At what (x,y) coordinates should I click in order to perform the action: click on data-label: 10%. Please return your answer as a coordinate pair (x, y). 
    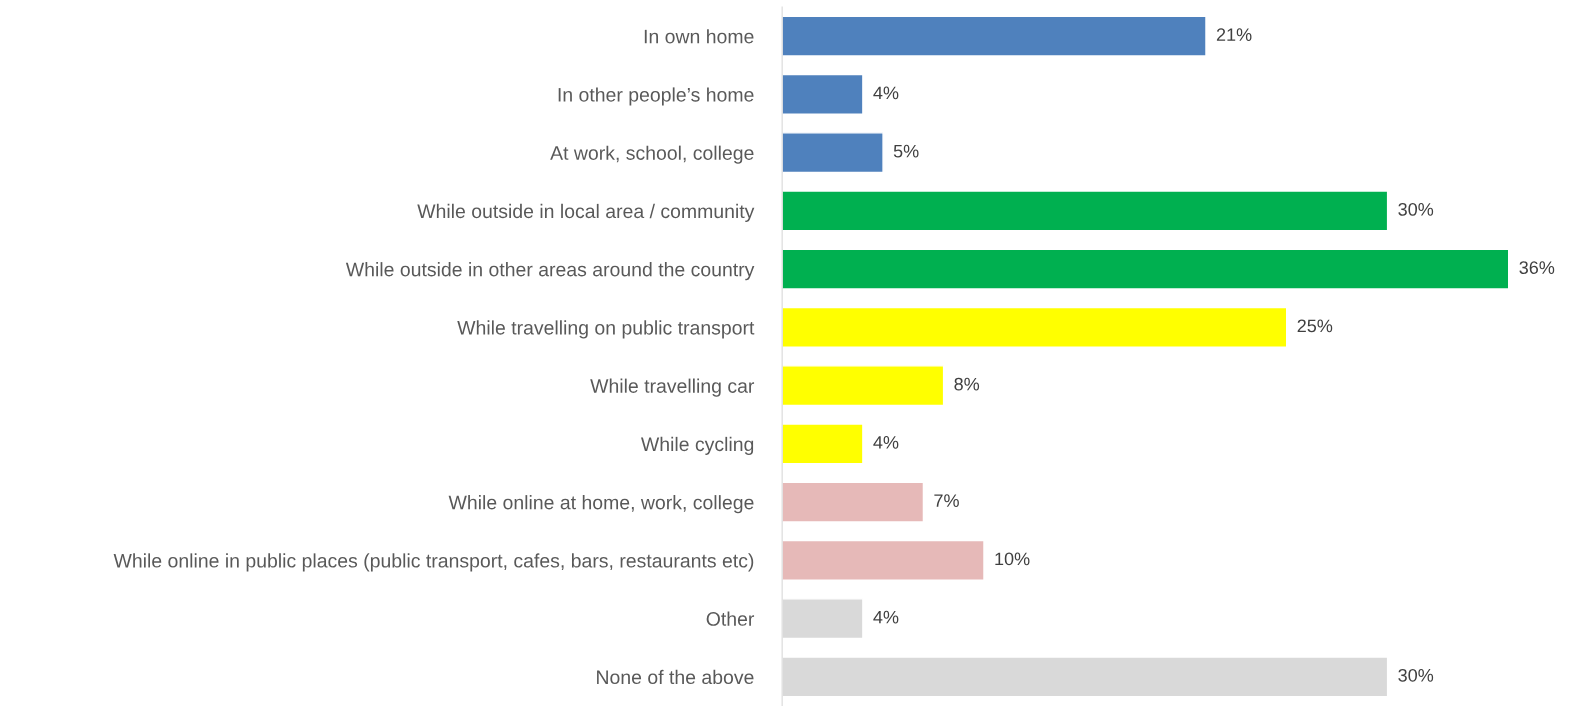
    Looking at the image, I should click on (1012, 559).